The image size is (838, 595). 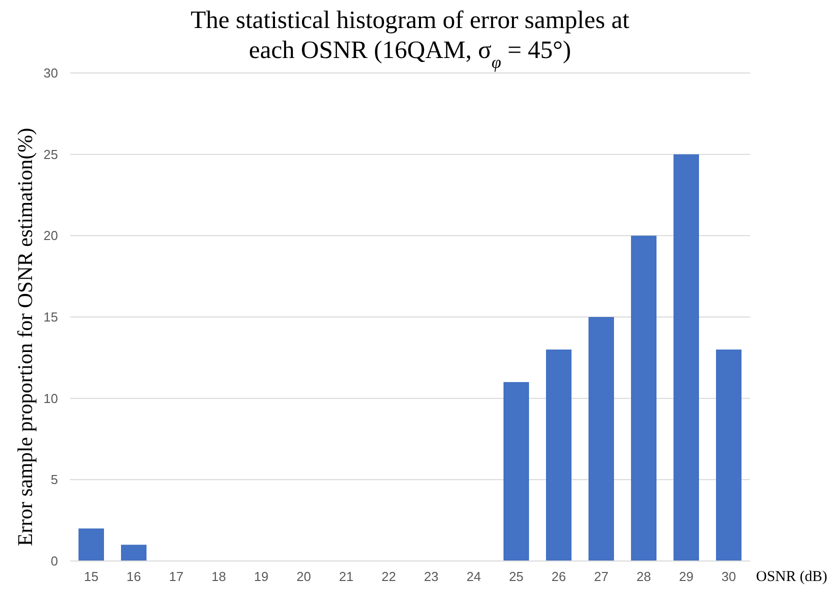 I want to click on x-tick-label: 29, so click(x=686, y=576).